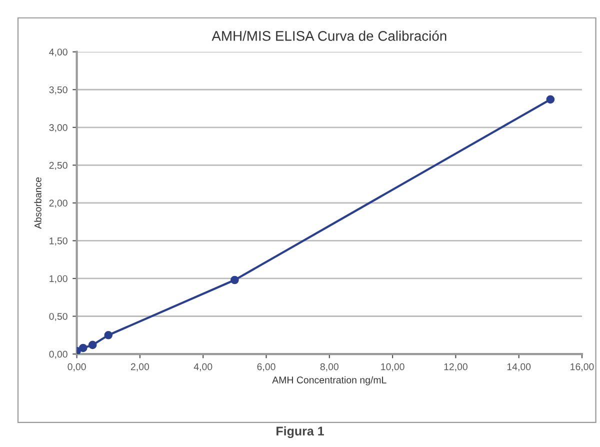 The width and height of the screenshot is (600, 447). Describe the element at coordinates (300, 432) in the screenshot. I see `text: Figura 1` at that location.